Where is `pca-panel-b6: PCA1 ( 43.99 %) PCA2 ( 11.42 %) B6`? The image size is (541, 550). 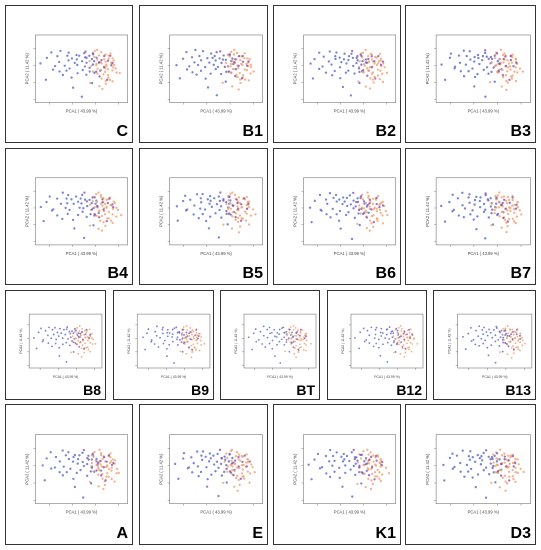
pca-panel-b6: PCA1 ( 43.99 %) PCA2 ( 11.42 %) B6 is located at coordinates (337, 216).